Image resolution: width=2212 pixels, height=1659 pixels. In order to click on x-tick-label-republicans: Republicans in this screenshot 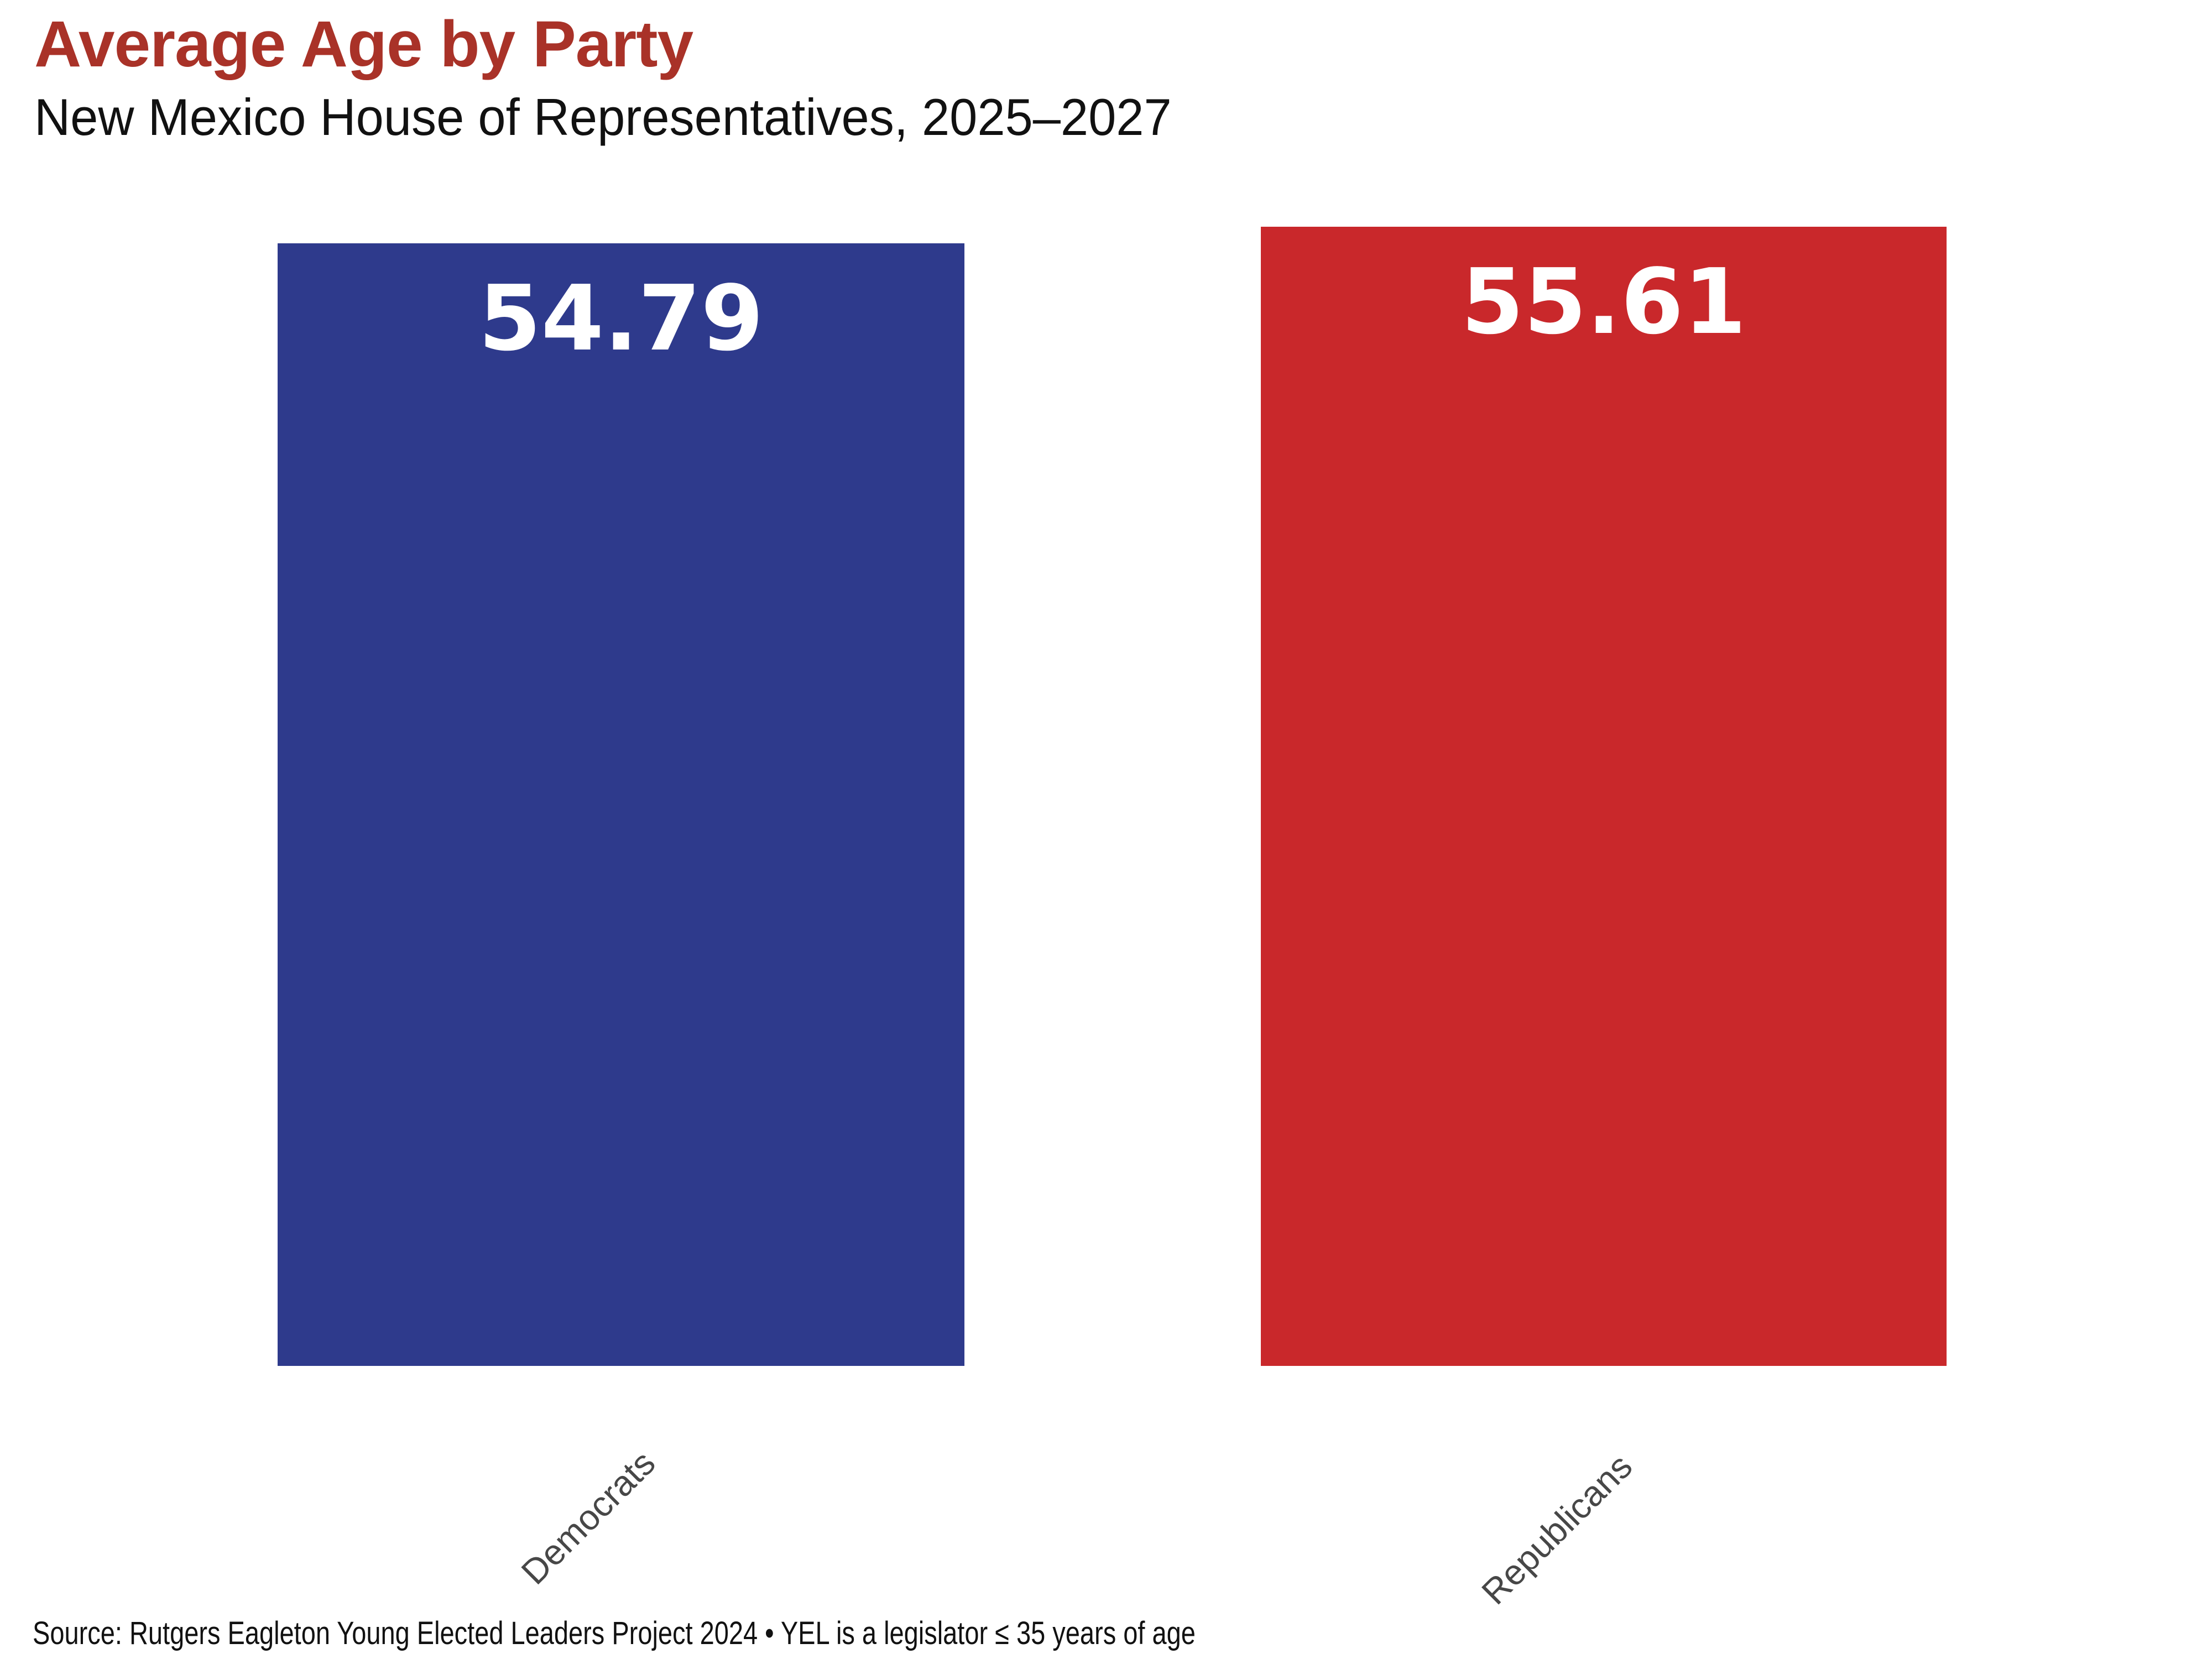, I will do `click(1557, 1529)`.